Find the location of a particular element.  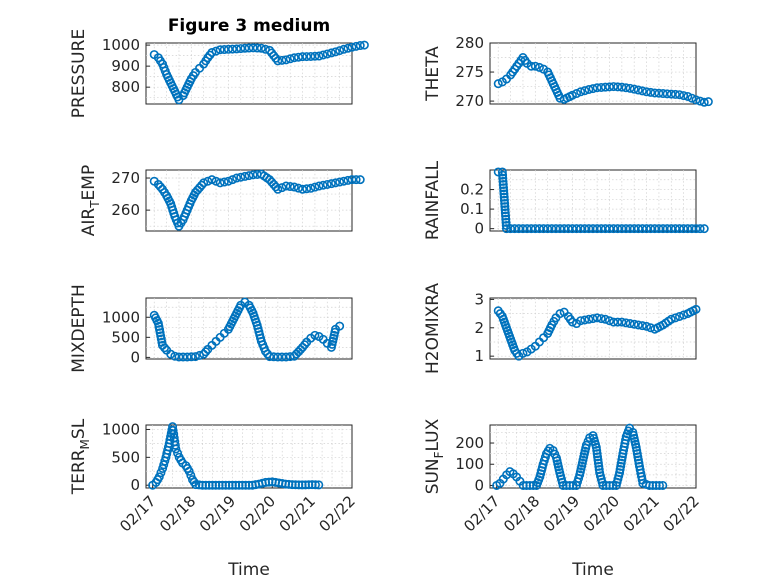

axes-box is located at coordinates (593, 200).